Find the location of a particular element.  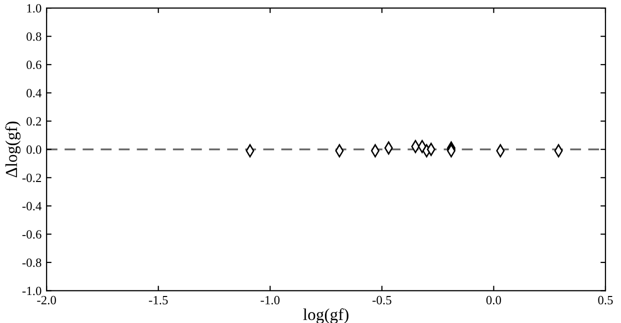

x-tick-label: 0.0 is located at coordinates (494, 300).